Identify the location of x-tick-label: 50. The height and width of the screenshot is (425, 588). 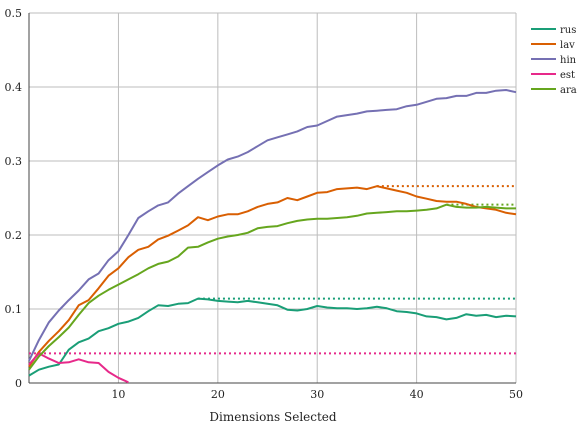
(516, 394).